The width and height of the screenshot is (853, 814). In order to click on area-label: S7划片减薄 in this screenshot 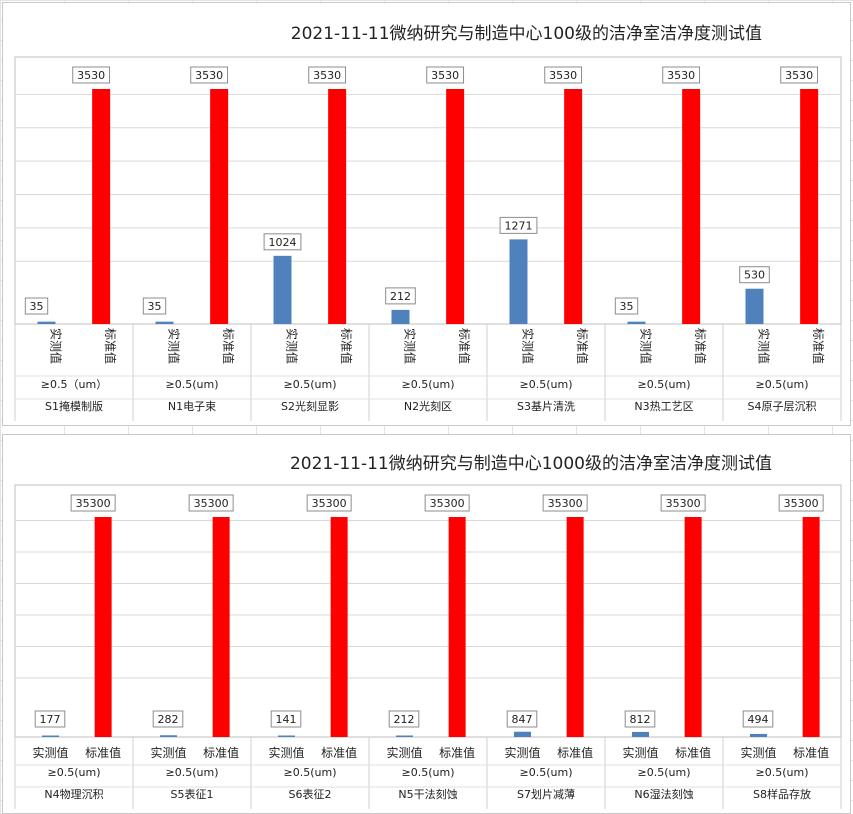, I will do `click(546, 794)`.